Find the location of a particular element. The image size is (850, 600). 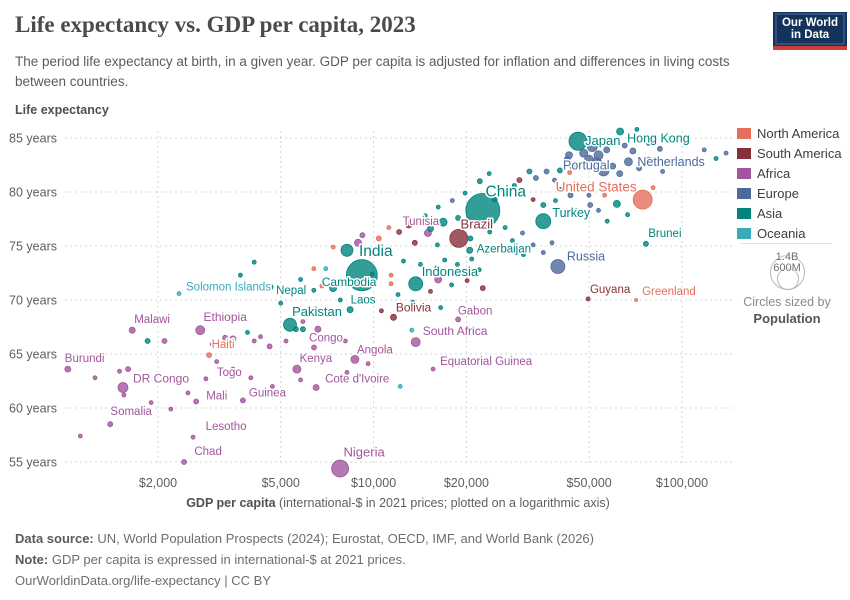

legend-item-north-america: North America is located at coordinates (792, 133).